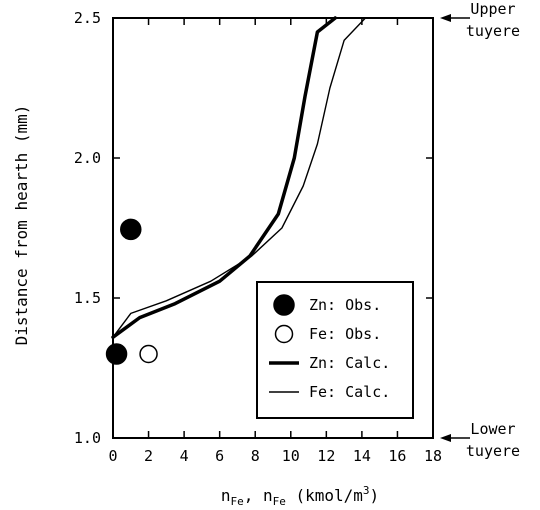 The image size is (540, 510). I want to click on annotation-arrowhead-lower-tuyere, so click(445, 438).